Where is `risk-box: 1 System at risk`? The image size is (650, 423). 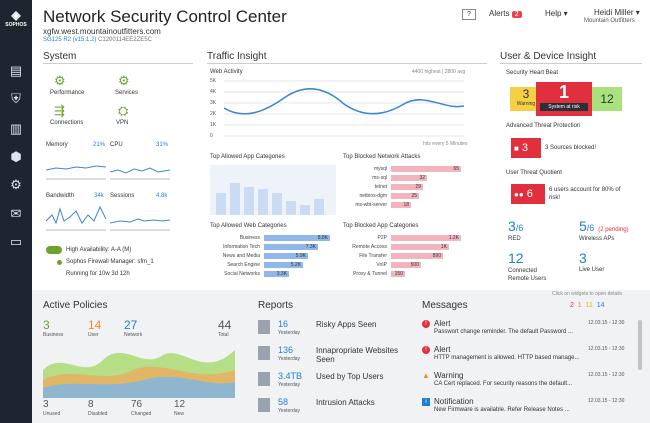
risk-box: 1 System at risk is located at coordinates (564, 99).